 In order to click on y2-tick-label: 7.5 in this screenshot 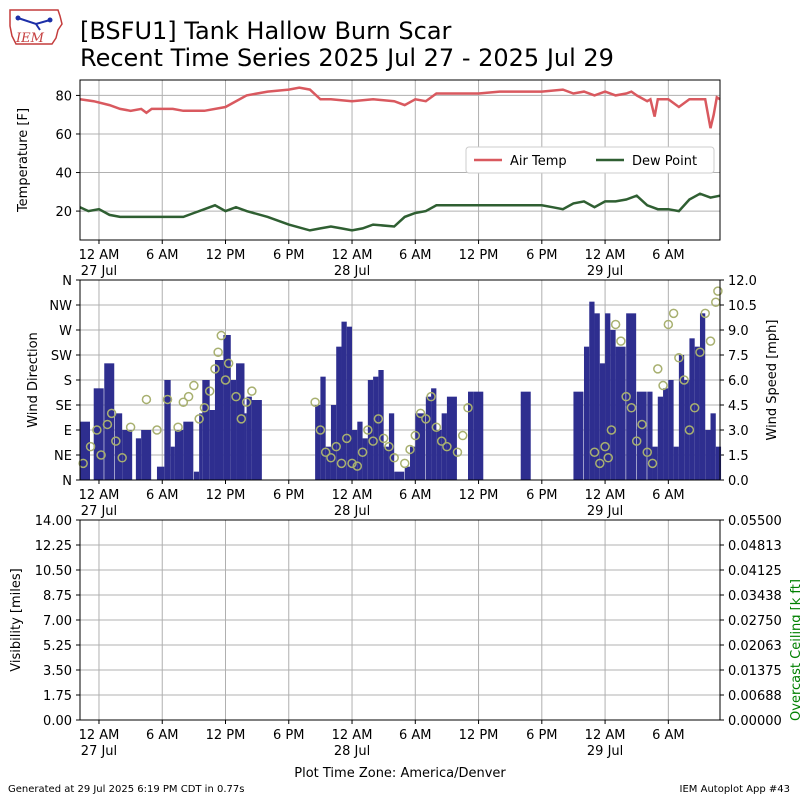, I will do `click(738, 356)`.